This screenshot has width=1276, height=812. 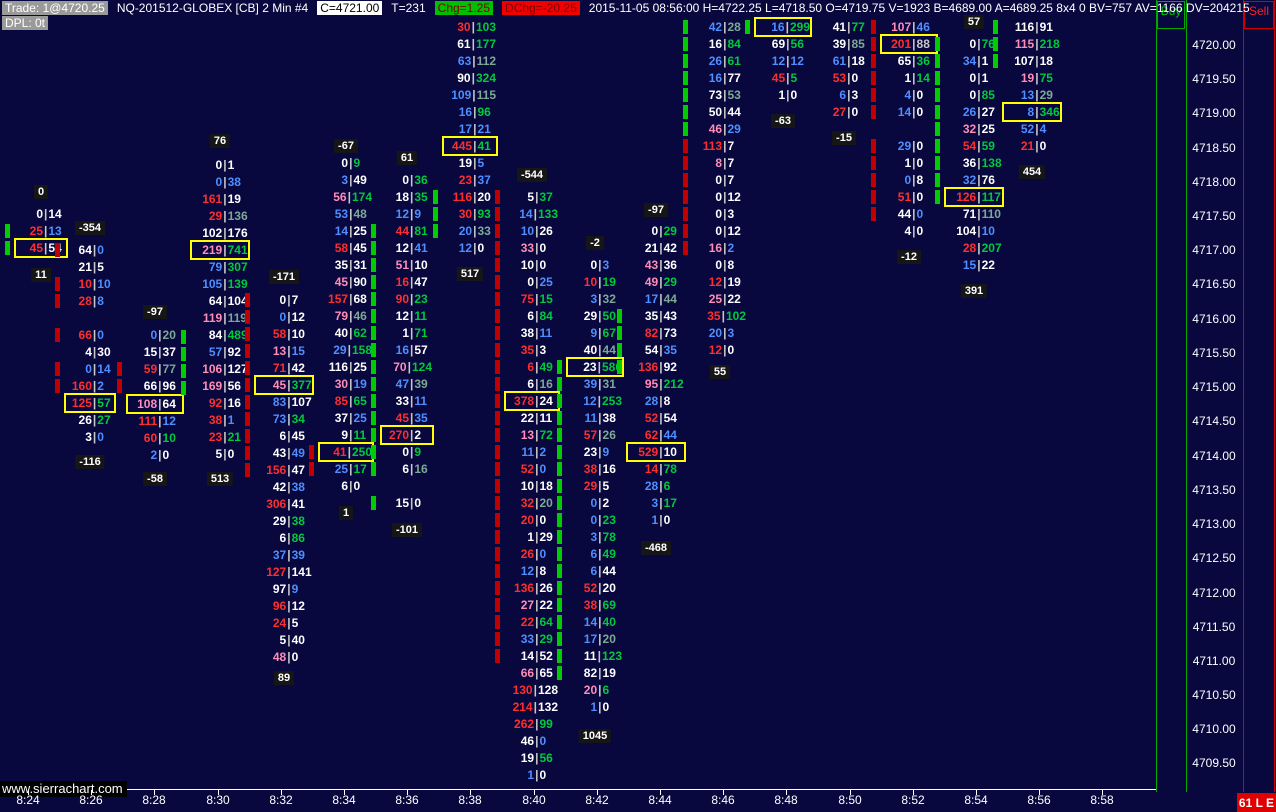 I want to click on bid-volume: 27, so click(x=839, y=112).